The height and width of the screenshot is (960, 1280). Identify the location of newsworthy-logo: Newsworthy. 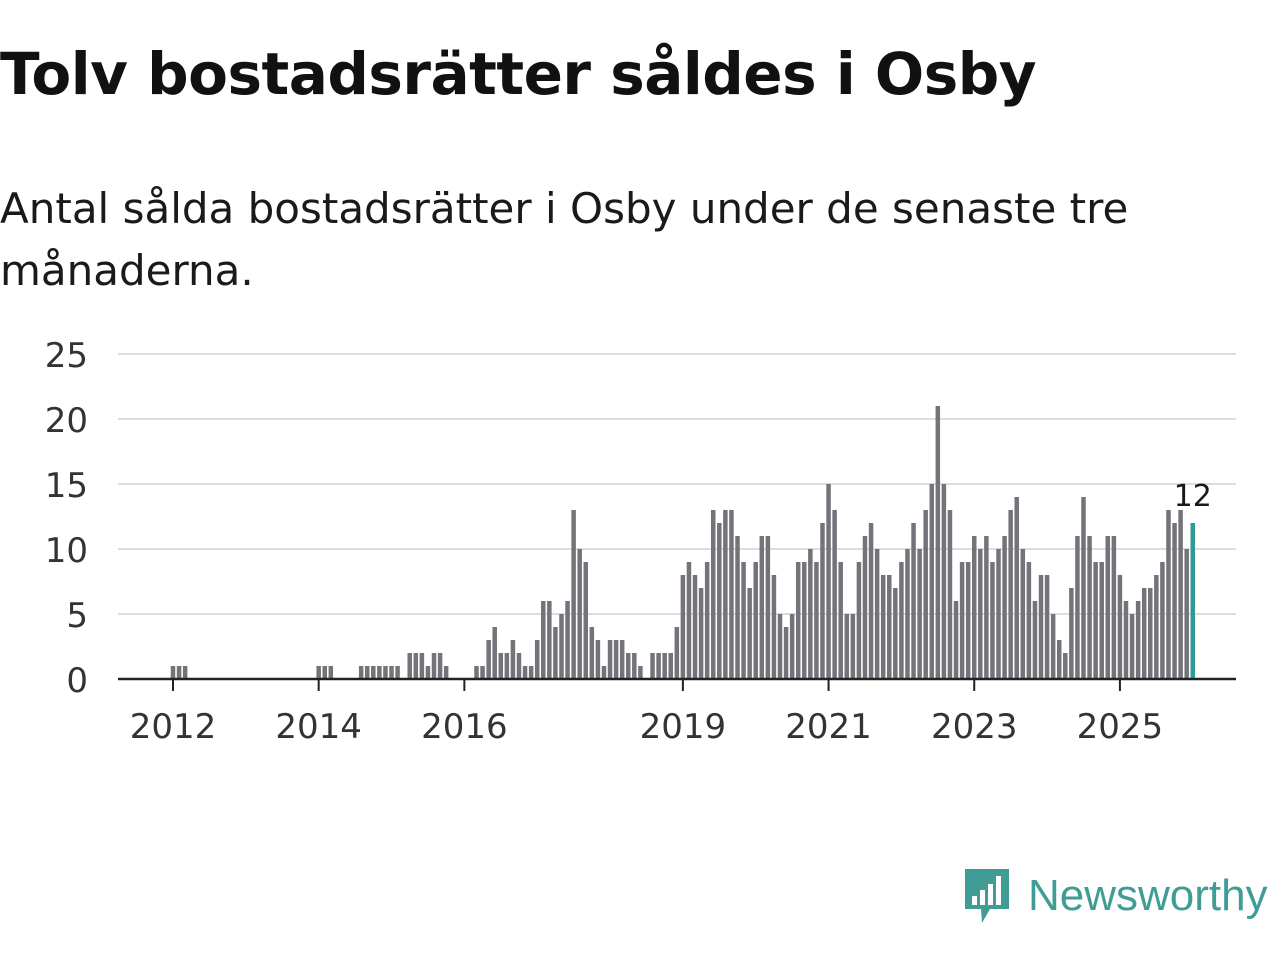
(1115, 896).